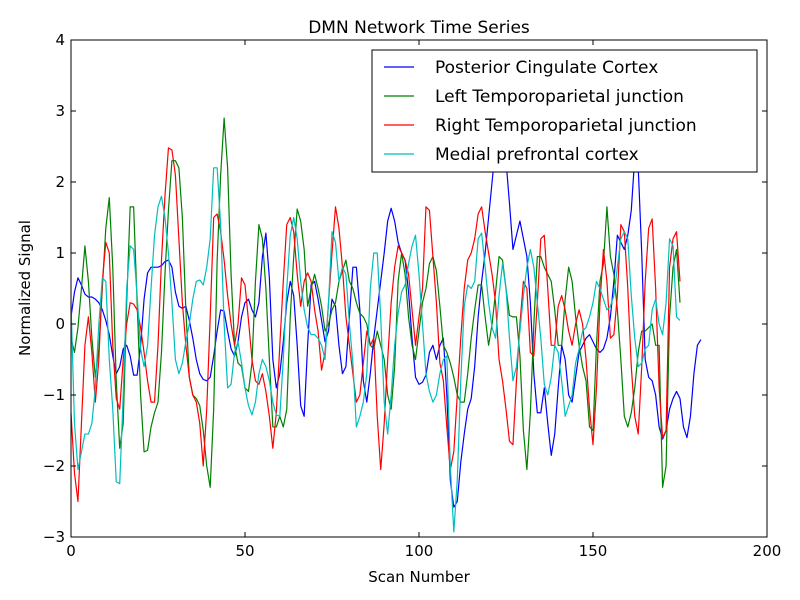 The image size is (800, 600). What do you see at coordinates (419, 577) in the screenshot?
I see `x-axis-title: Scan Number` at bounding box center [419, 577].